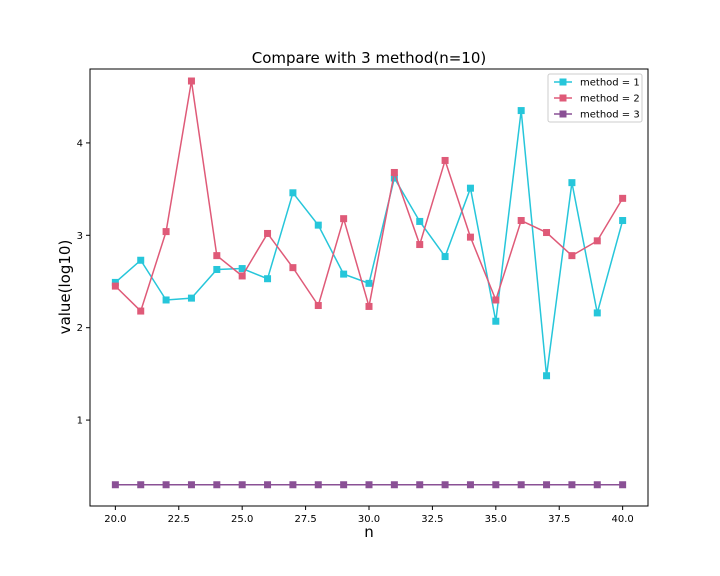 The image size is (720, 576). What do you see at coordinates (623, 519) in the screenshot?
I see `x-tick-label: 40.0` at bounding box center [623, 519].